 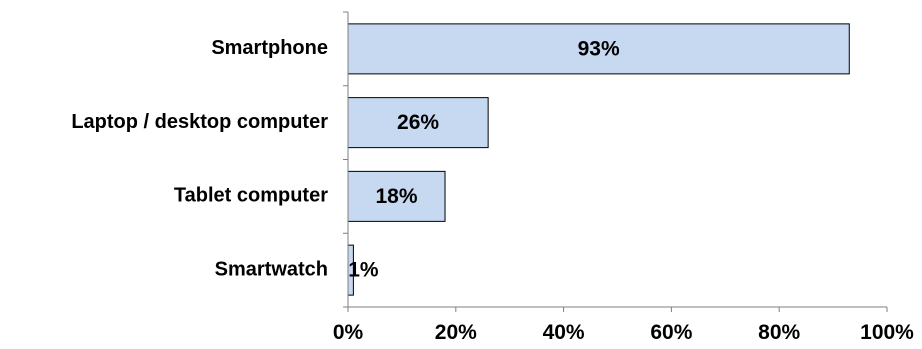 I want to click on data-label: 1%, so click(x=363, y=270).